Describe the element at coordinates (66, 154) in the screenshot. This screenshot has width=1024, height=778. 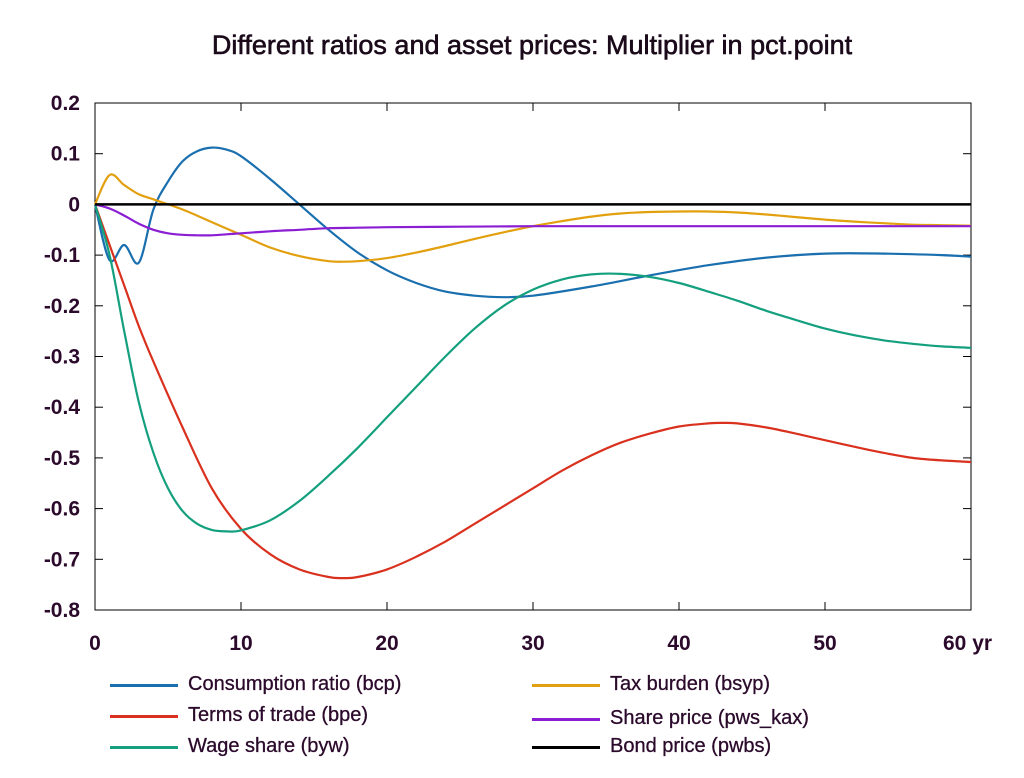
I see `y-tick-label: 0.1` at that location.